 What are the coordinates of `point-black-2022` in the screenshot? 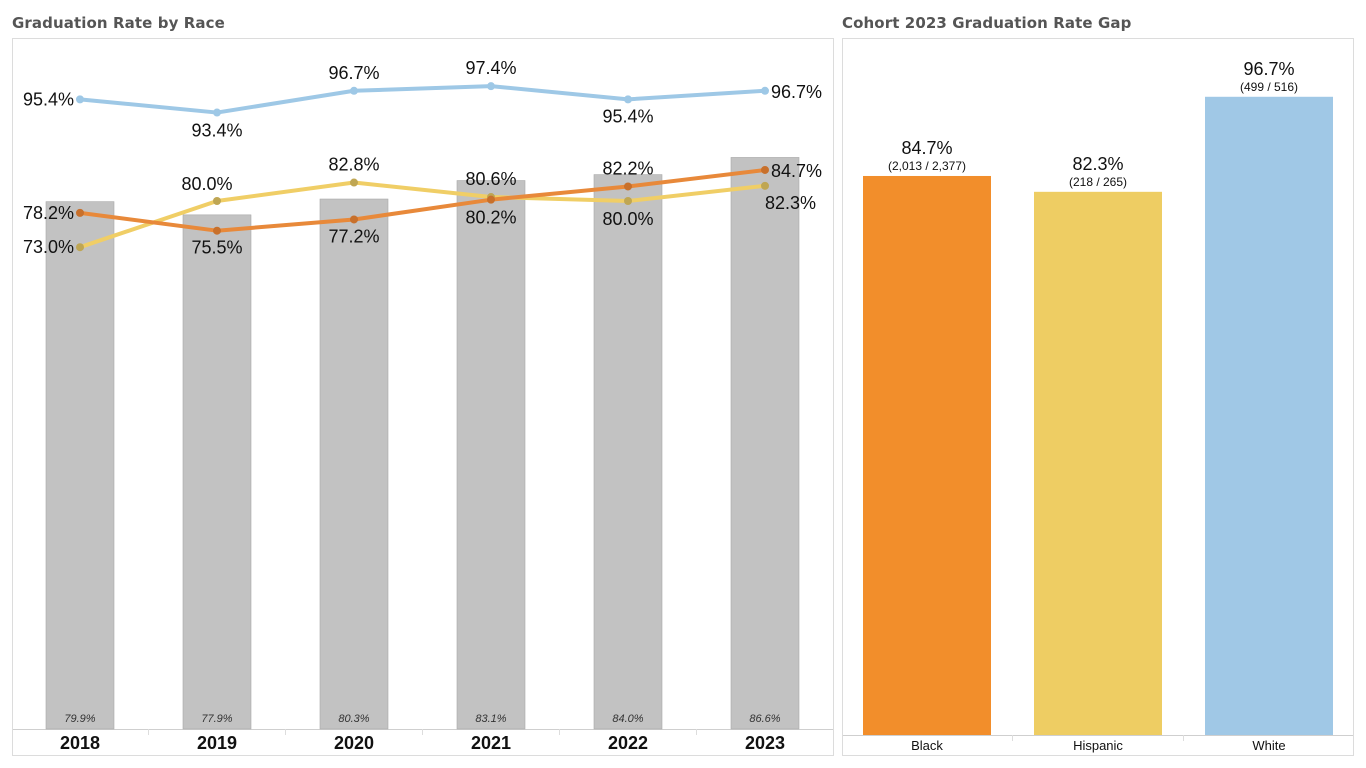 It's located at (628, 186).